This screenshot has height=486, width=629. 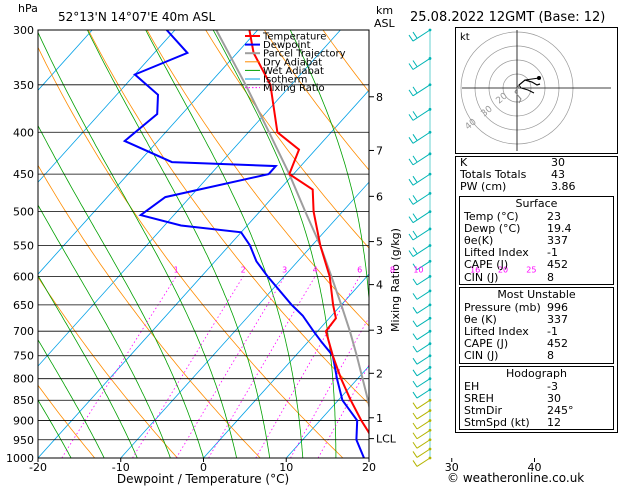 What do you see at coordinates (536, 253) in the screenshot?
I see `surface-row: Lifted Index -1` at bounding box center [536, 253].